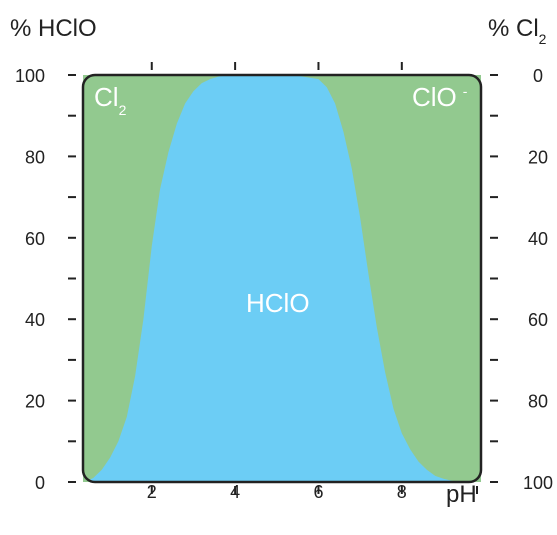 This screenshot has width=557, height=535. Describe the element at coordinates (440, 97) in the screenshot. I see `region-label-clo-minus: ClO -` at that location.